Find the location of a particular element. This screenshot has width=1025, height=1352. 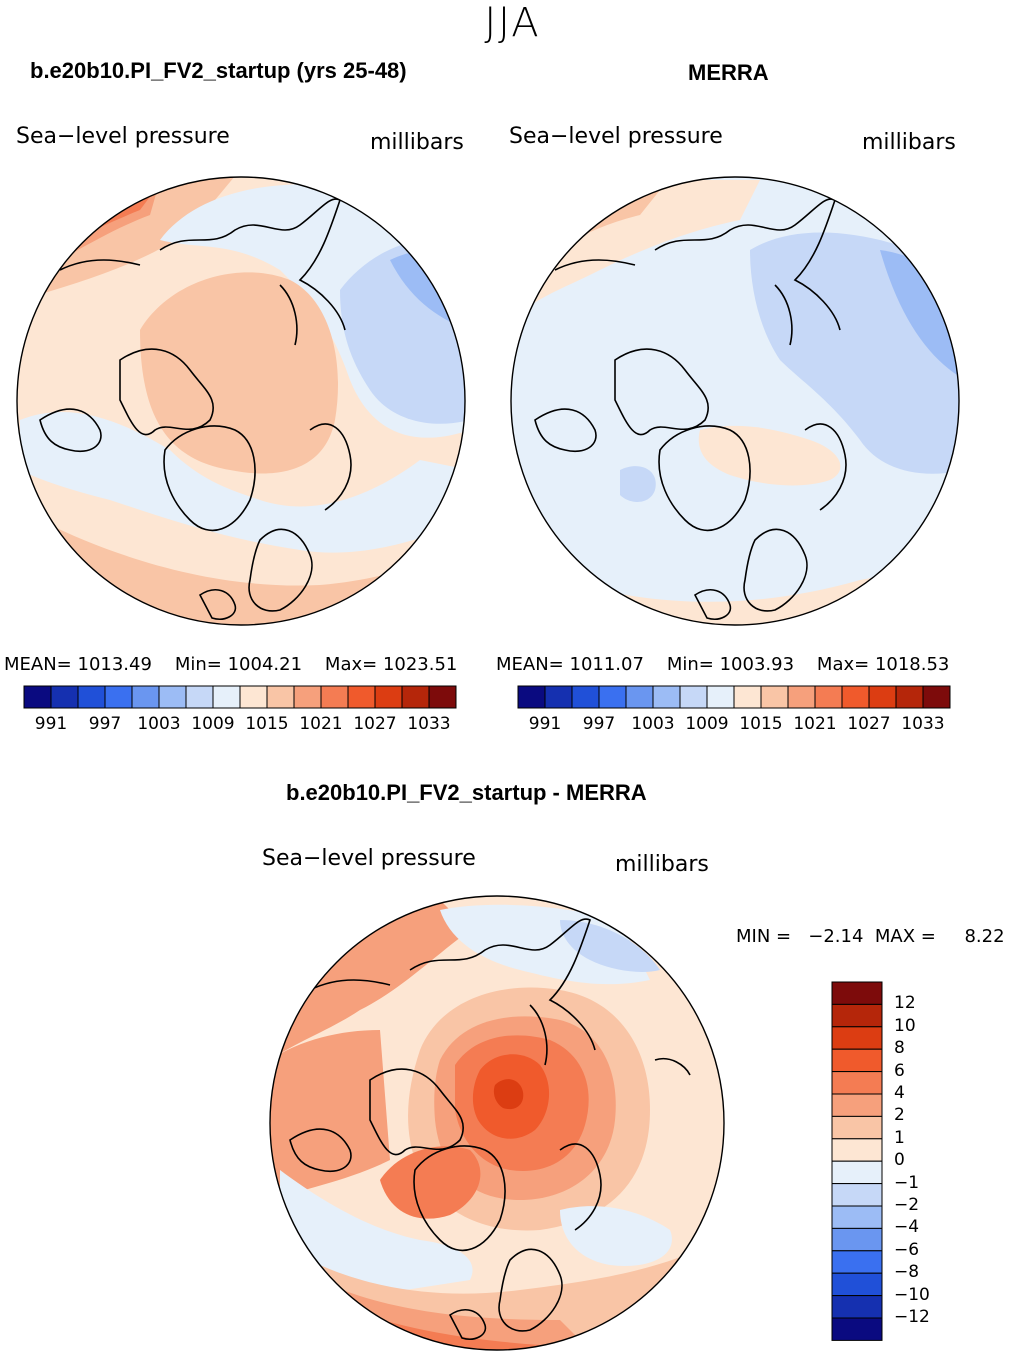

season-title: JJA is located at coordinates (512, 23).